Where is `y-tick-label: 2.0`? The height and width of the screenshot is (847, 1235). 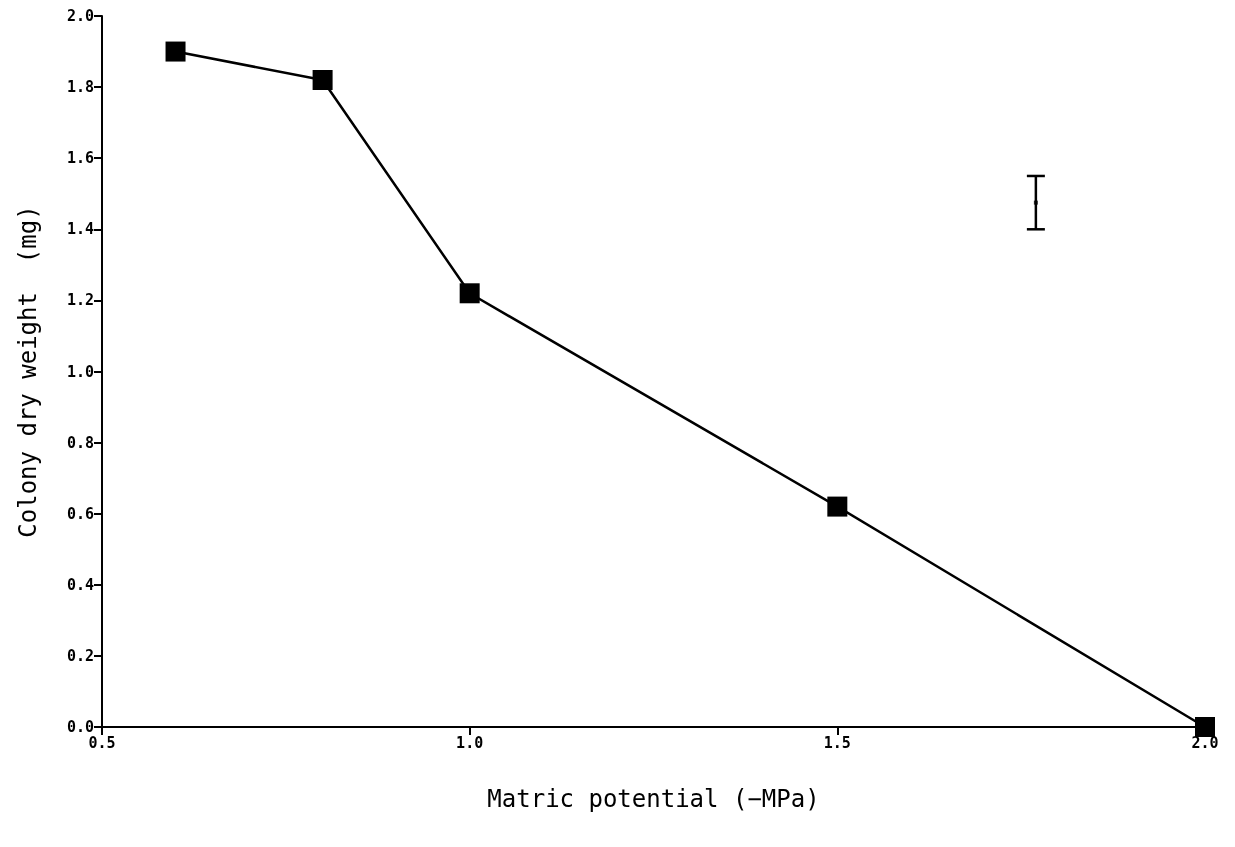
y-tick-label: 2.0 is located at coordinates (80, 16).